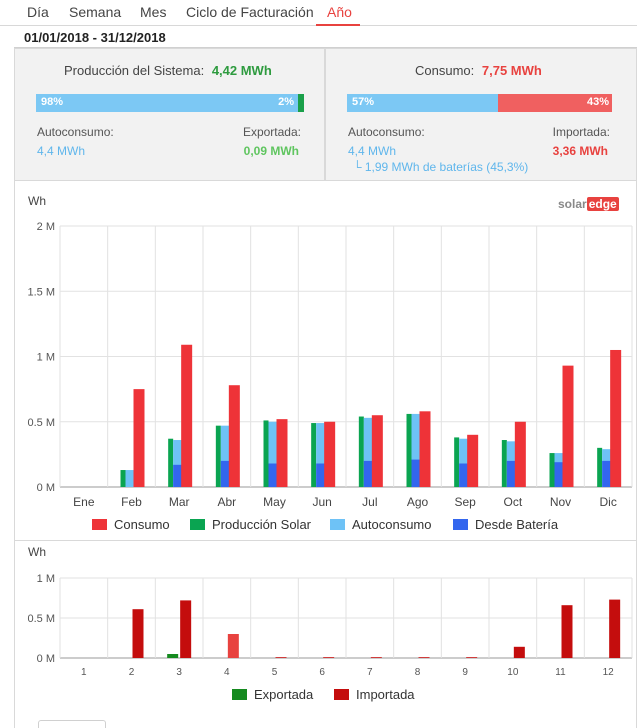  Describe the element at coordinates (418, 502) in the screenshot. I see `x-tick-label: Ago` at that location.